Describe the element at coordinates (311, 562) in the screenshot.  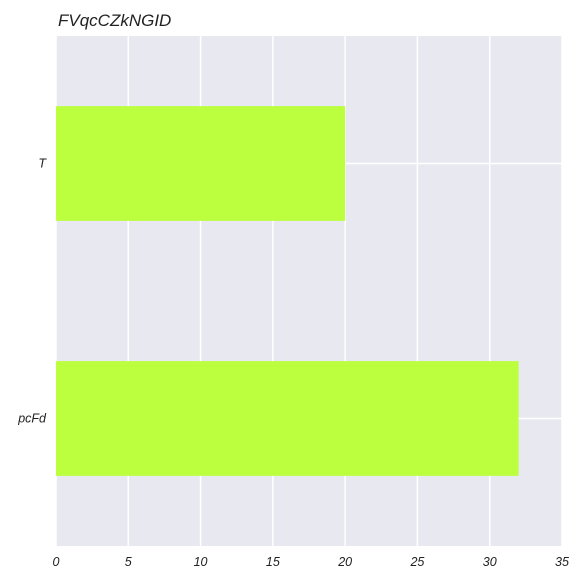
I see `x-axis-ticks: 0 5 10 15 20 25 30 35` at that location.